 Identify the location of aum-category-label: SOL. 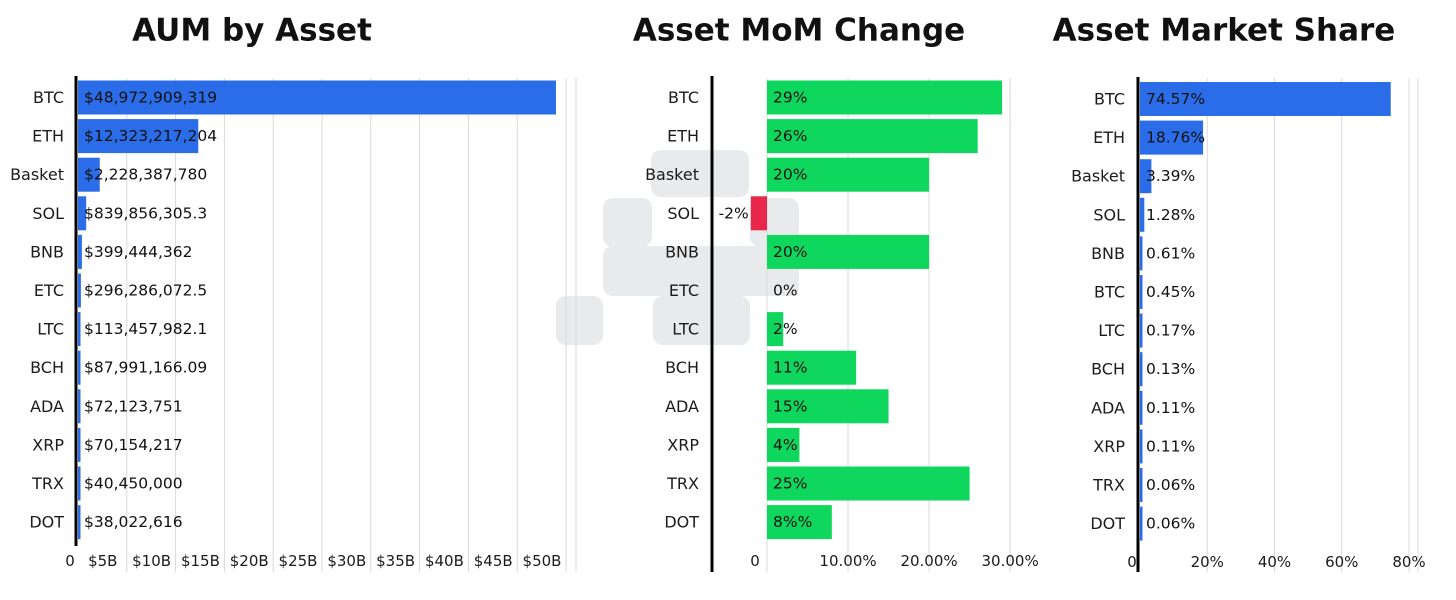
(48, 213).